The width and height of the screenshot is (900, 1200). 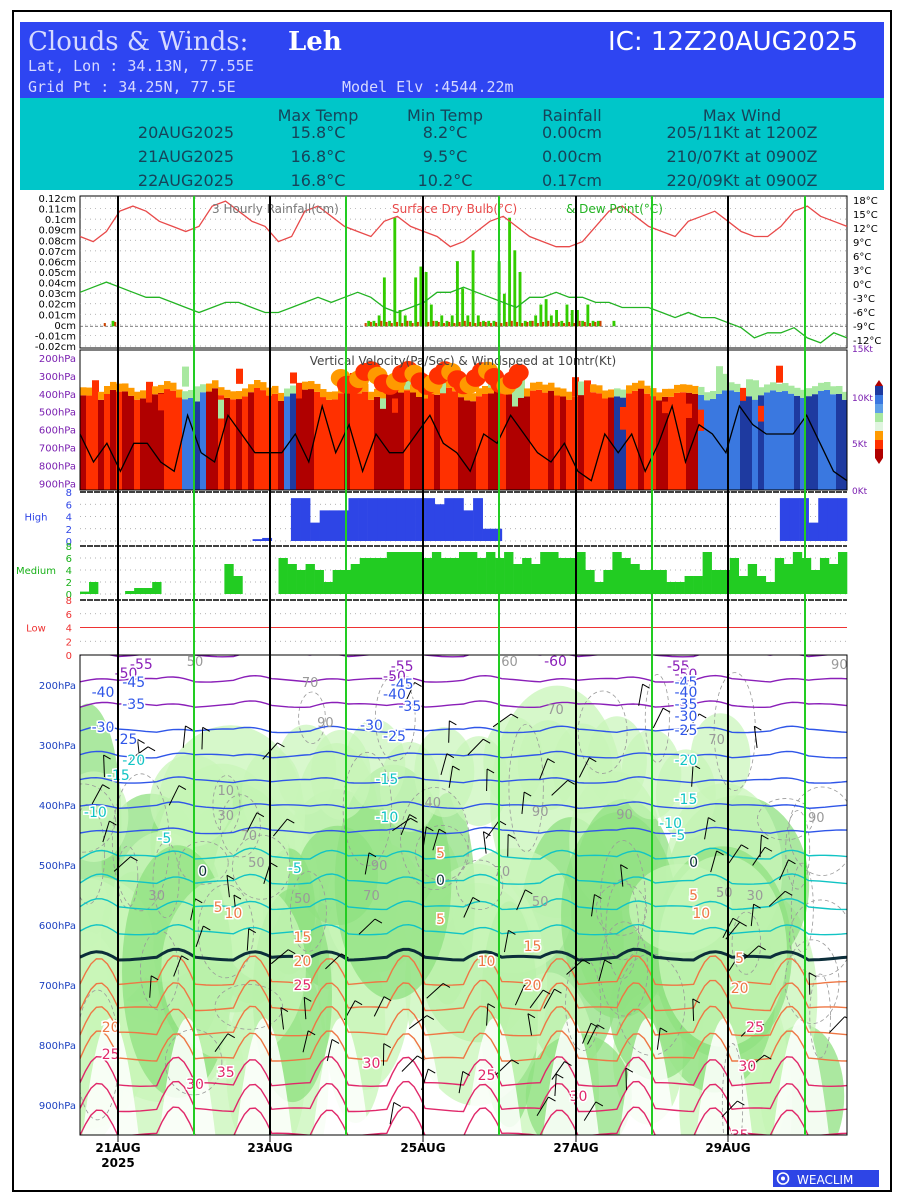 What do you see at coordinates (69, 518) in the screenshot?
I see `cloud-tick-label: 4` at bounding box center [69, 518].